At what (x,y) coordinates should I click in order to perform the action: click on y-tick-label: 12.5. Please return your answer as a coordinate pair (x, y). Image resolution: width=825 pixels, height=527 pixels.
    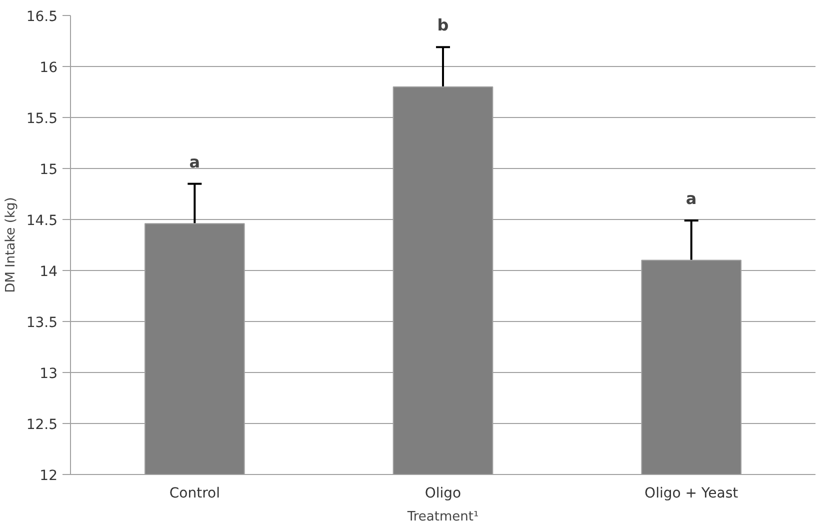
    Looking at the image, I should click on (42, 425).